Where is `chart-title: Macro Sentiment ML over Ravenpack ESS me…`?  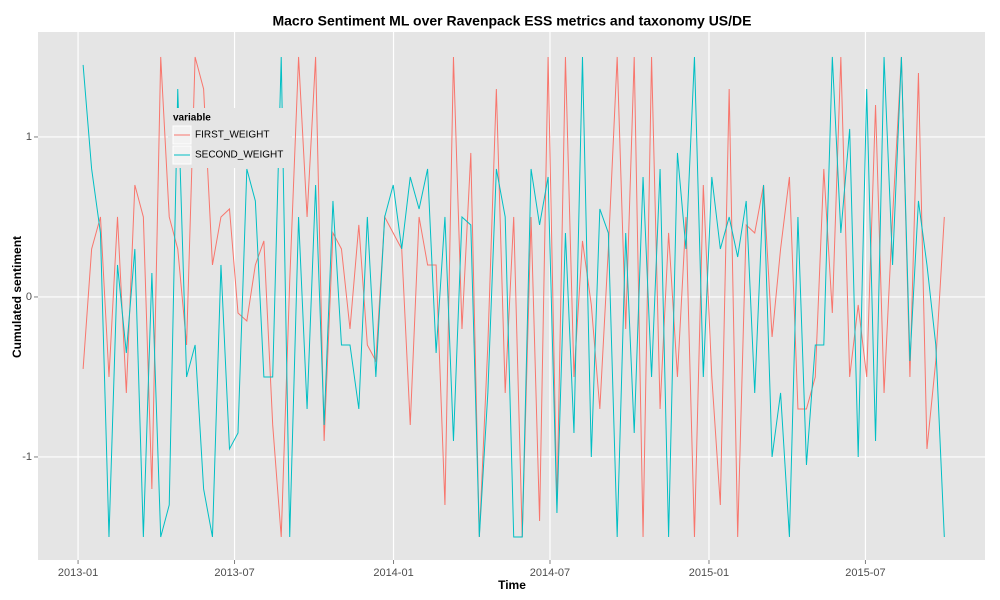
chart-title: Macro Sentiment ML over Ravenpack ESS me… is located at coordinates (511, 21).